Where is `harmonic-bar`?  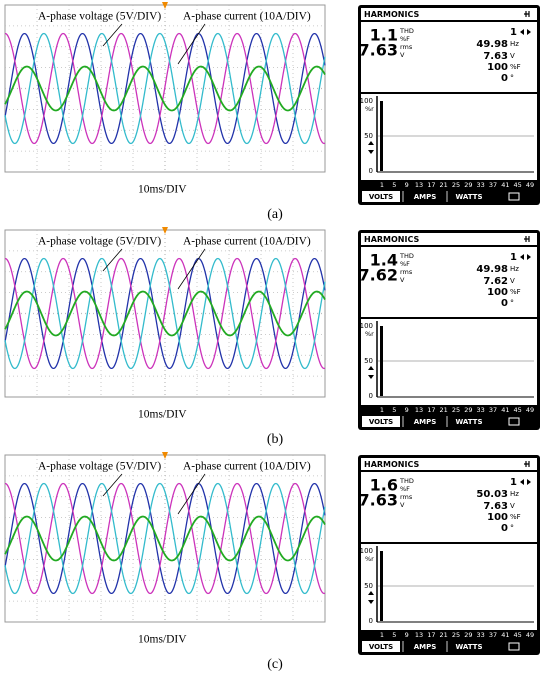 harmonic-bar is located at coordinates (381, 136).